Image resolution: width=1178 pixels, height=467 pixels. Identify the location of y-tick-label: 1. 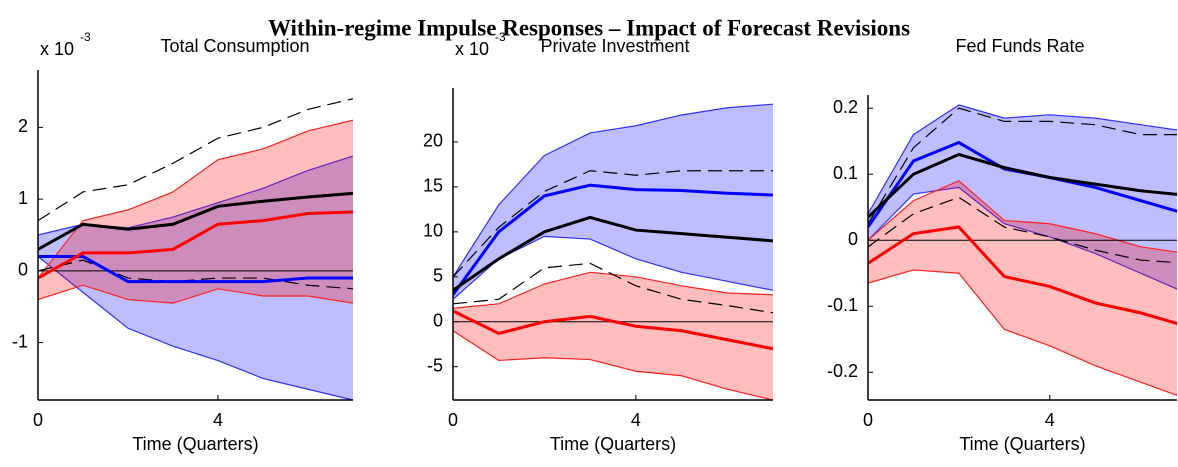
(23, 198).